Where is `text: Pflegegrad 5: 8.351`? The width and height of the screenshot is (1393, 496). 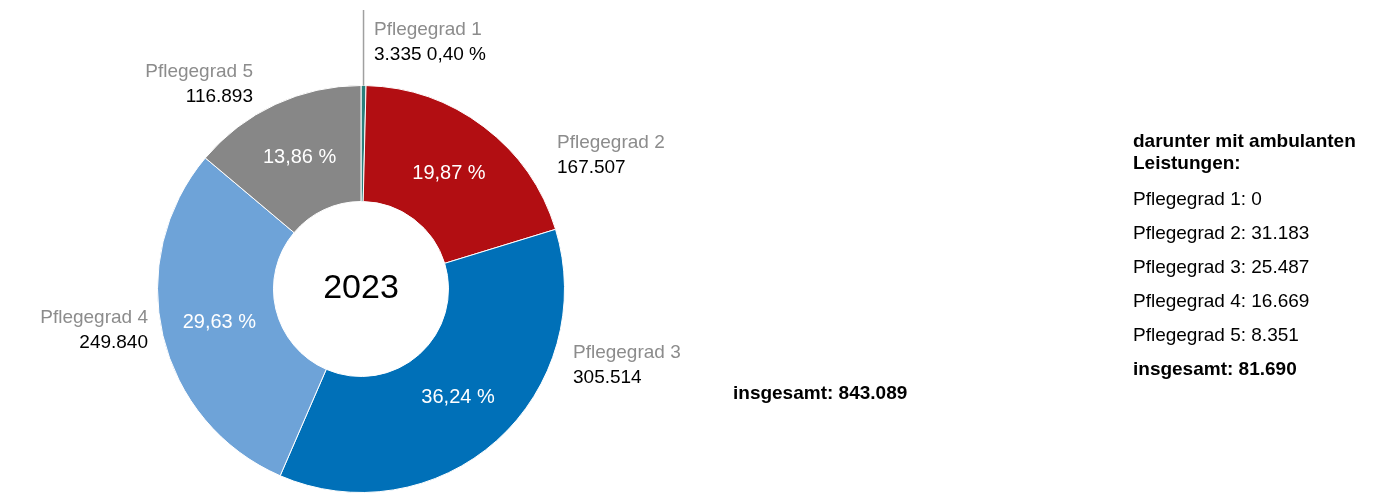 text: Pflegegrad 5: 8.351 is located at coordinates (1216, 335).